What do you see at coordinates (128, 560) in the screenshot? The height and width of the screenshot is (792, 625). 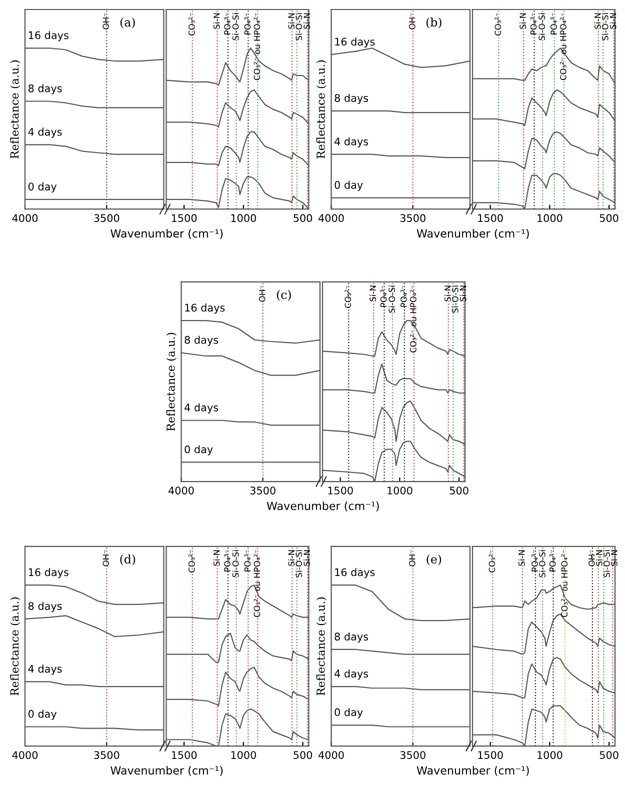 I see `chart-title: (d)` at bounding box center [128, 560].